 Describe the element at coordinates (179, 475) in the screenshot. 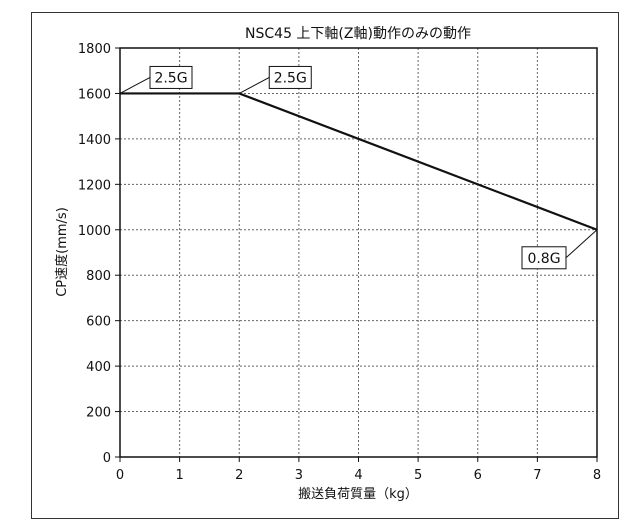

I see `x-tick-label: 1` at that location.